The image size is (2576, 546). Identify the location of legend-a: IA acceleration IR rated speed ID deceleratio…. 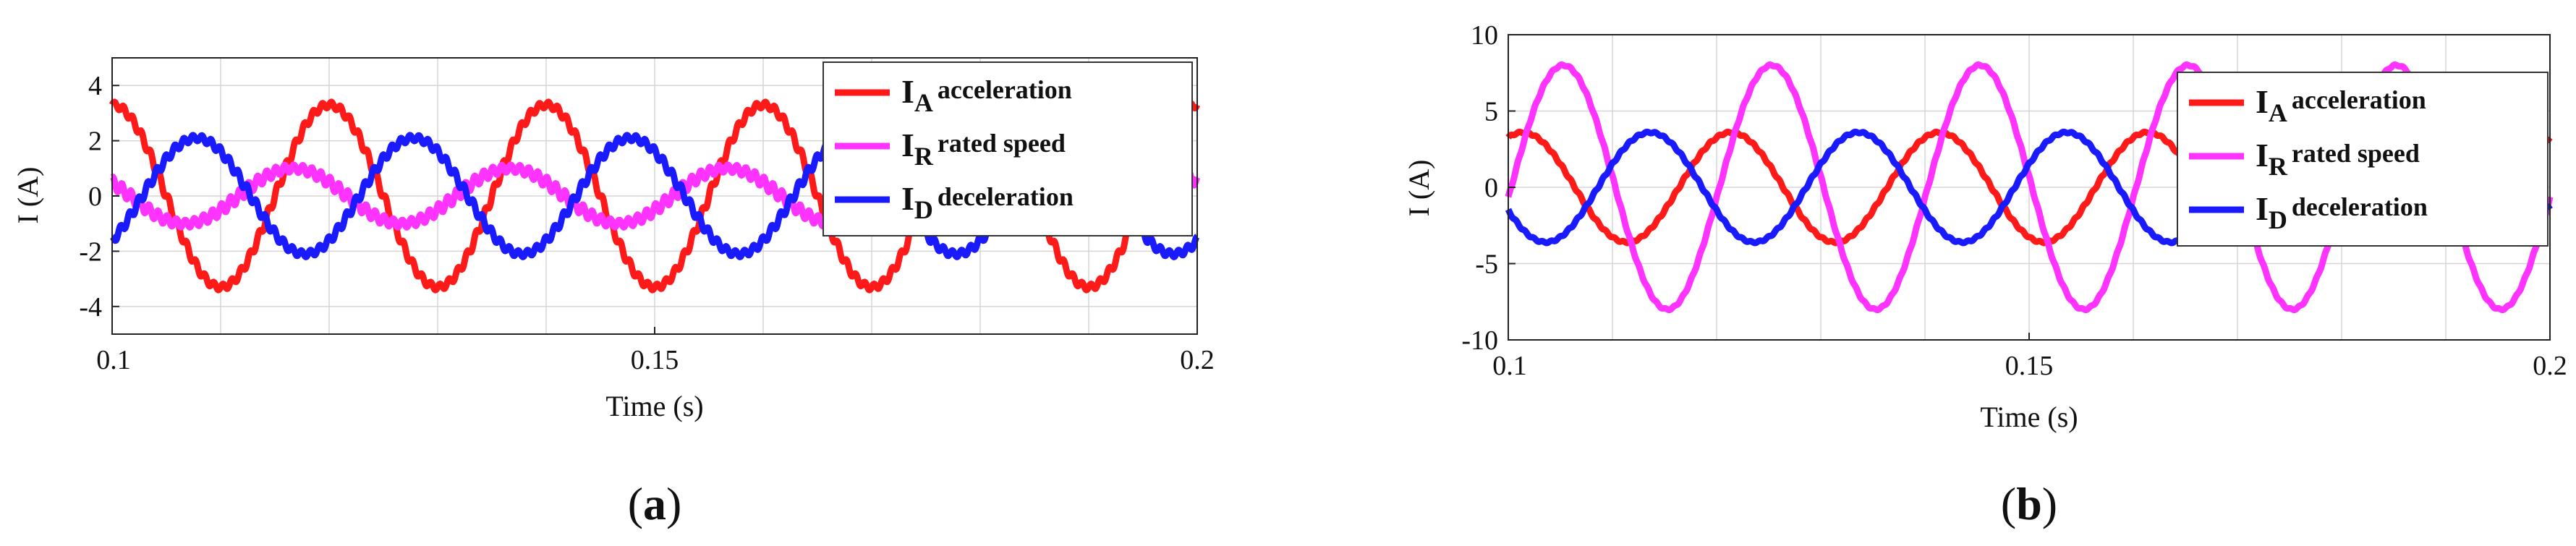
(1007, 148).